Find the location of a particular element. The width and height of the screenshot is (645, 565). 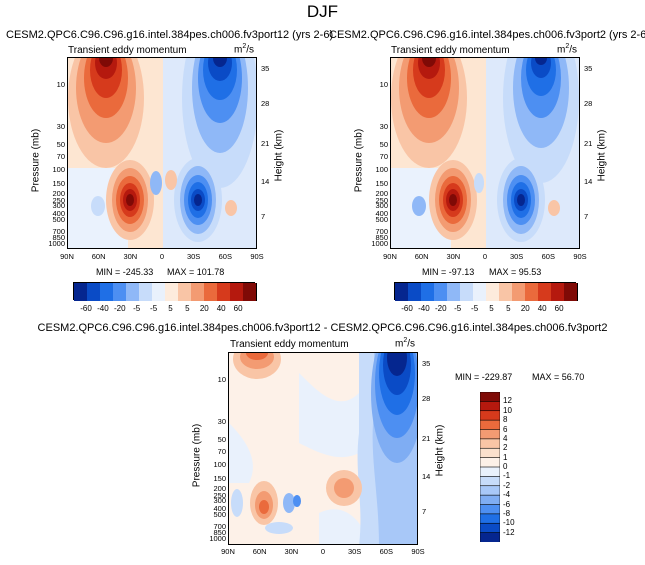

p3-pressure-tick: 400 is located at coordinates (219, 508).